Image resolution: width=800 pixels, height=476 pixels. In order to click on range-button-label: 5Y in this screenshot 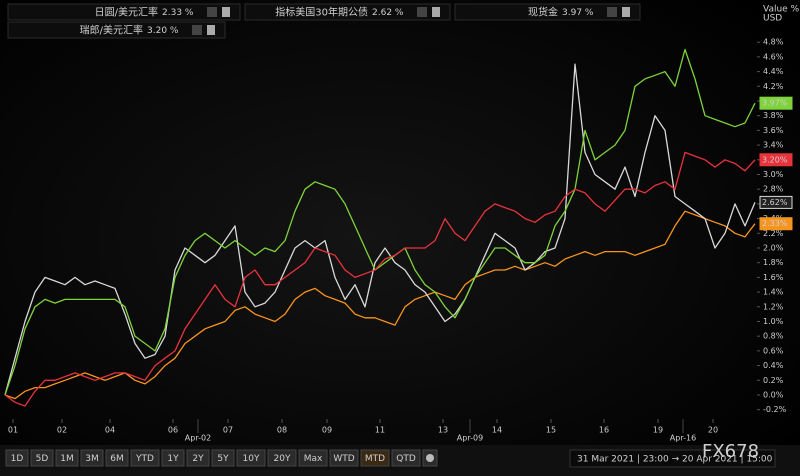, I will do `click(223, 459)`.